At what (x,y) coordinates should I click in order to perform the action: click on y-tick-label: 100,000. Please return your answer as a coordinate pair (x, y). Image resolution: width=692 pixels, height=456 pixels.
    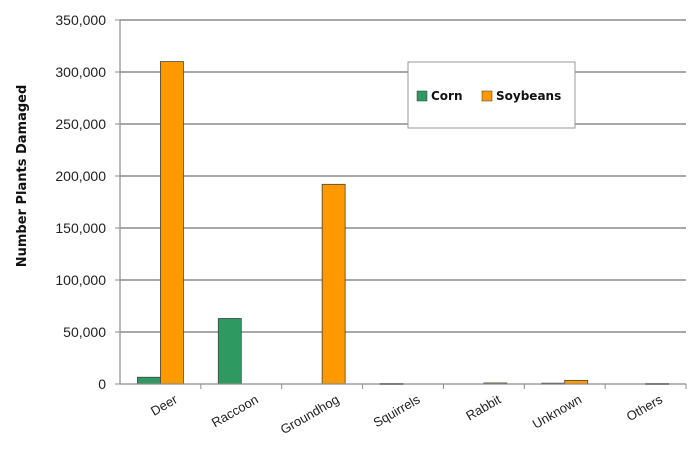
    Looking at the image, I should click on (80, 280).